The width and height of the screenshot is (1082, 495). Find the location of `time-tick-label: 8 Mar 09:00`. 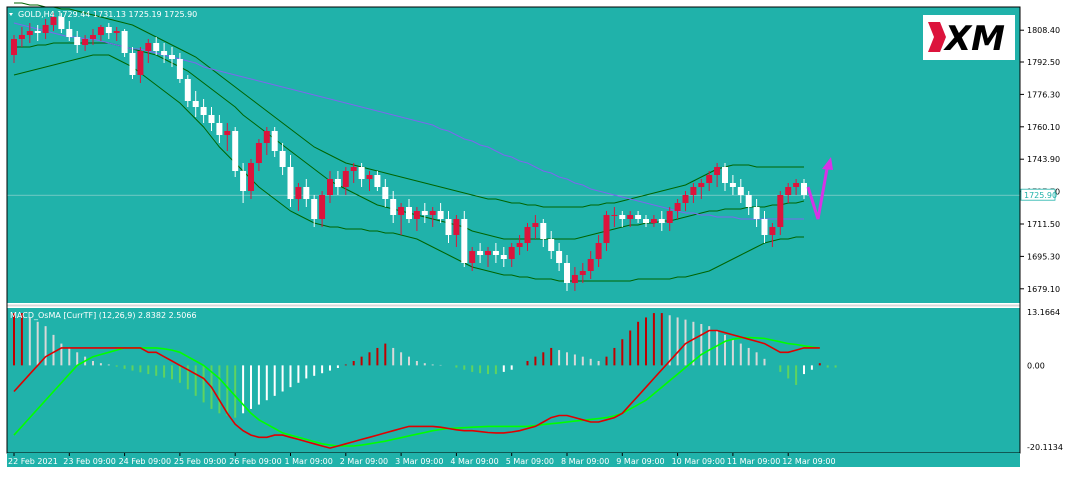

time-tick-label: 8 Mar 09:00 is located at coordinates (585, 461).